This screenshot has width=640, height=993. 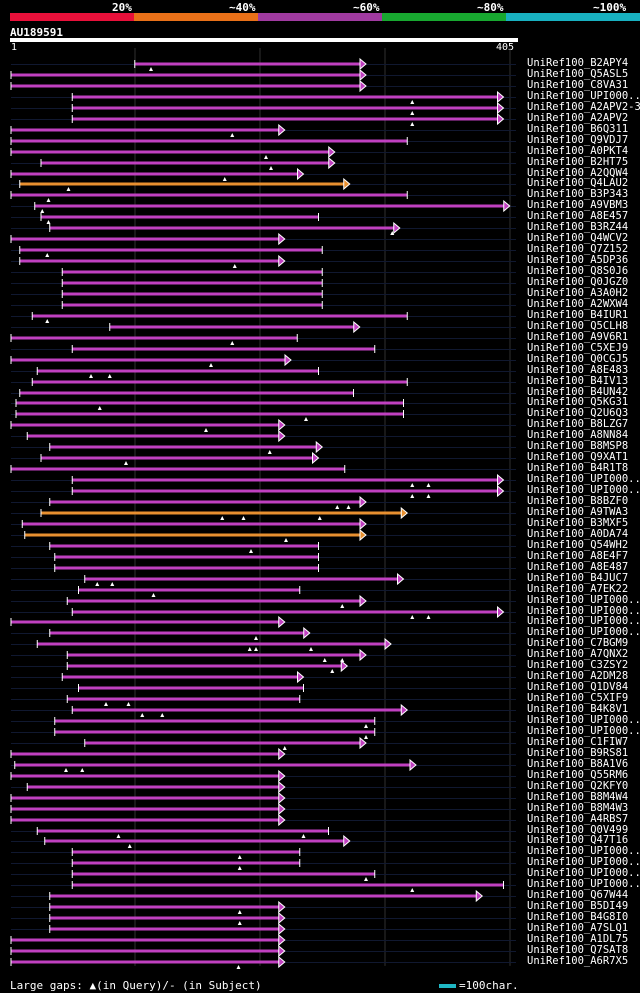 I want to click on hit-label-link: UniRef100_B3MXF5, so click(x=578, y=523).